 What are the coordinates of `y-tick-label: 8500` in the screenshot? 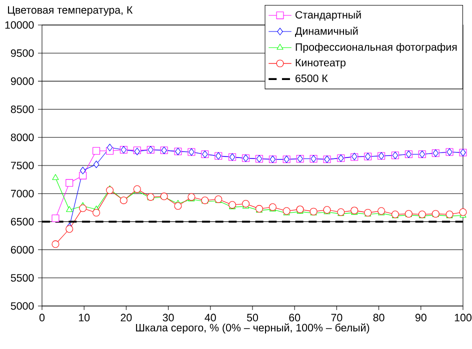 It's located at (22, 110).